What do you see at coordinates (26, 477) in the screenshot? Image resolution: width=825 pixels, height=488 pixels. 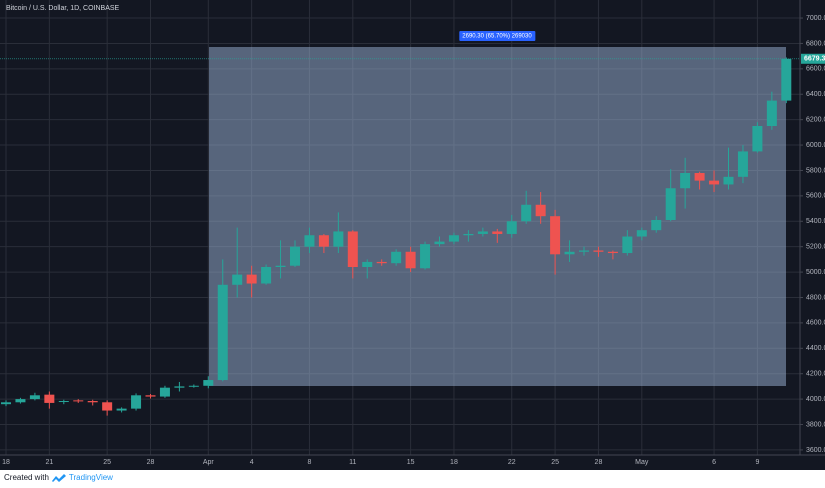 I see `footer-text: Created with` at bounding box center [26, 477].